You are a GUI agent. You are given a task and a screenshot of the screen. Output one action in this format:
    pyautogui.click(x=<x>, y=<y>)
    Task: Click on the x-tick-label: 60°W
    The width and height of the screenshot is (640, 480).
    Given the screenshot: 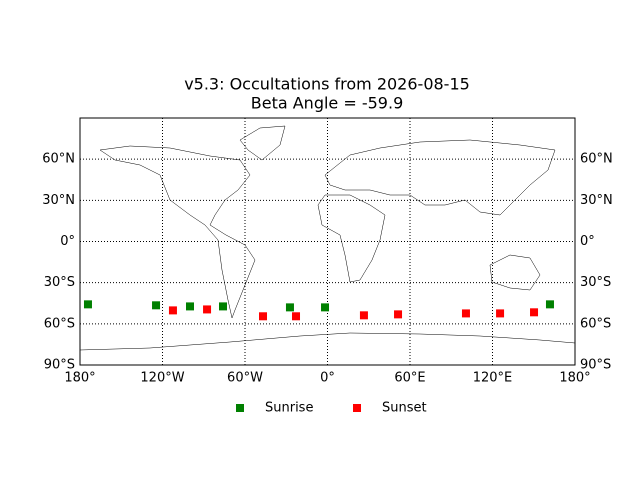 What is the action you would take?
    pyautogui.click(x=245, y=378)
    